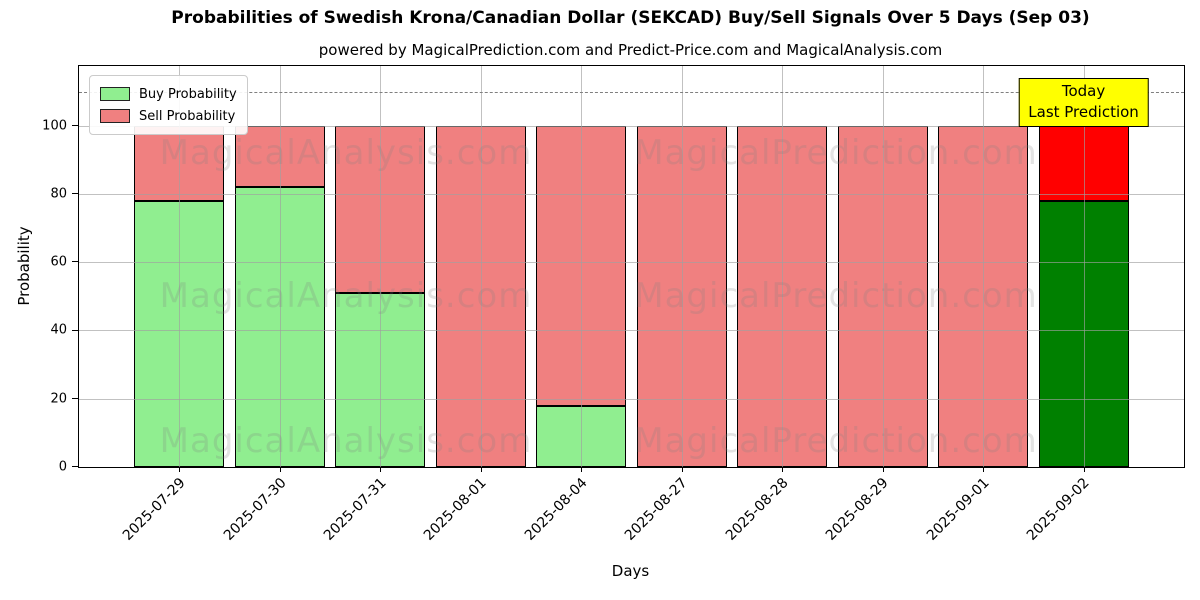 The width and height of the screenshot is (1200, 600). I want to click on x-tick-label: 2025-07-31, so click(355, 509).